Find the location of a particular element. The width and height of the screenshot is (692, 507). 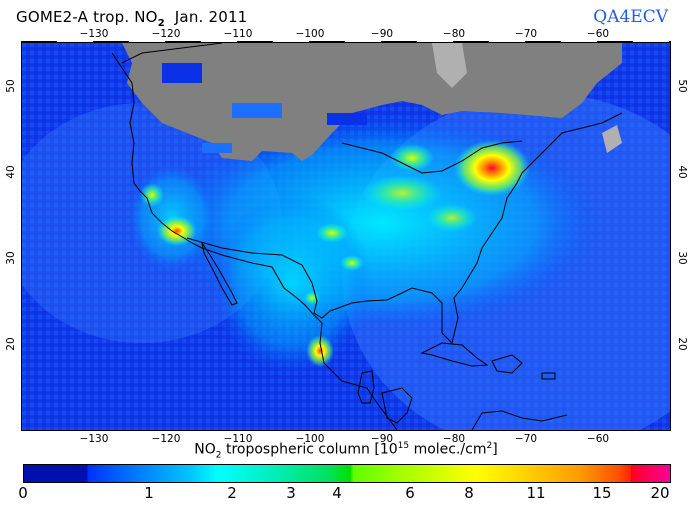

colorbar-label-sup2: 2 is located at coordinates (489, 446).